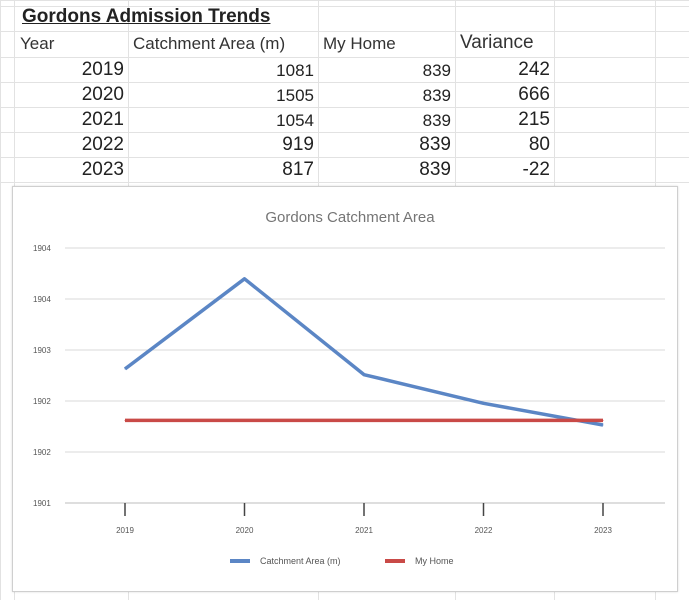 The height and width of the screenshot is (600, 689). What do you see at coordinates (245, 530) in the screenshot?
I see `x-tick-label: 2020` at bounding box center [245, 530].